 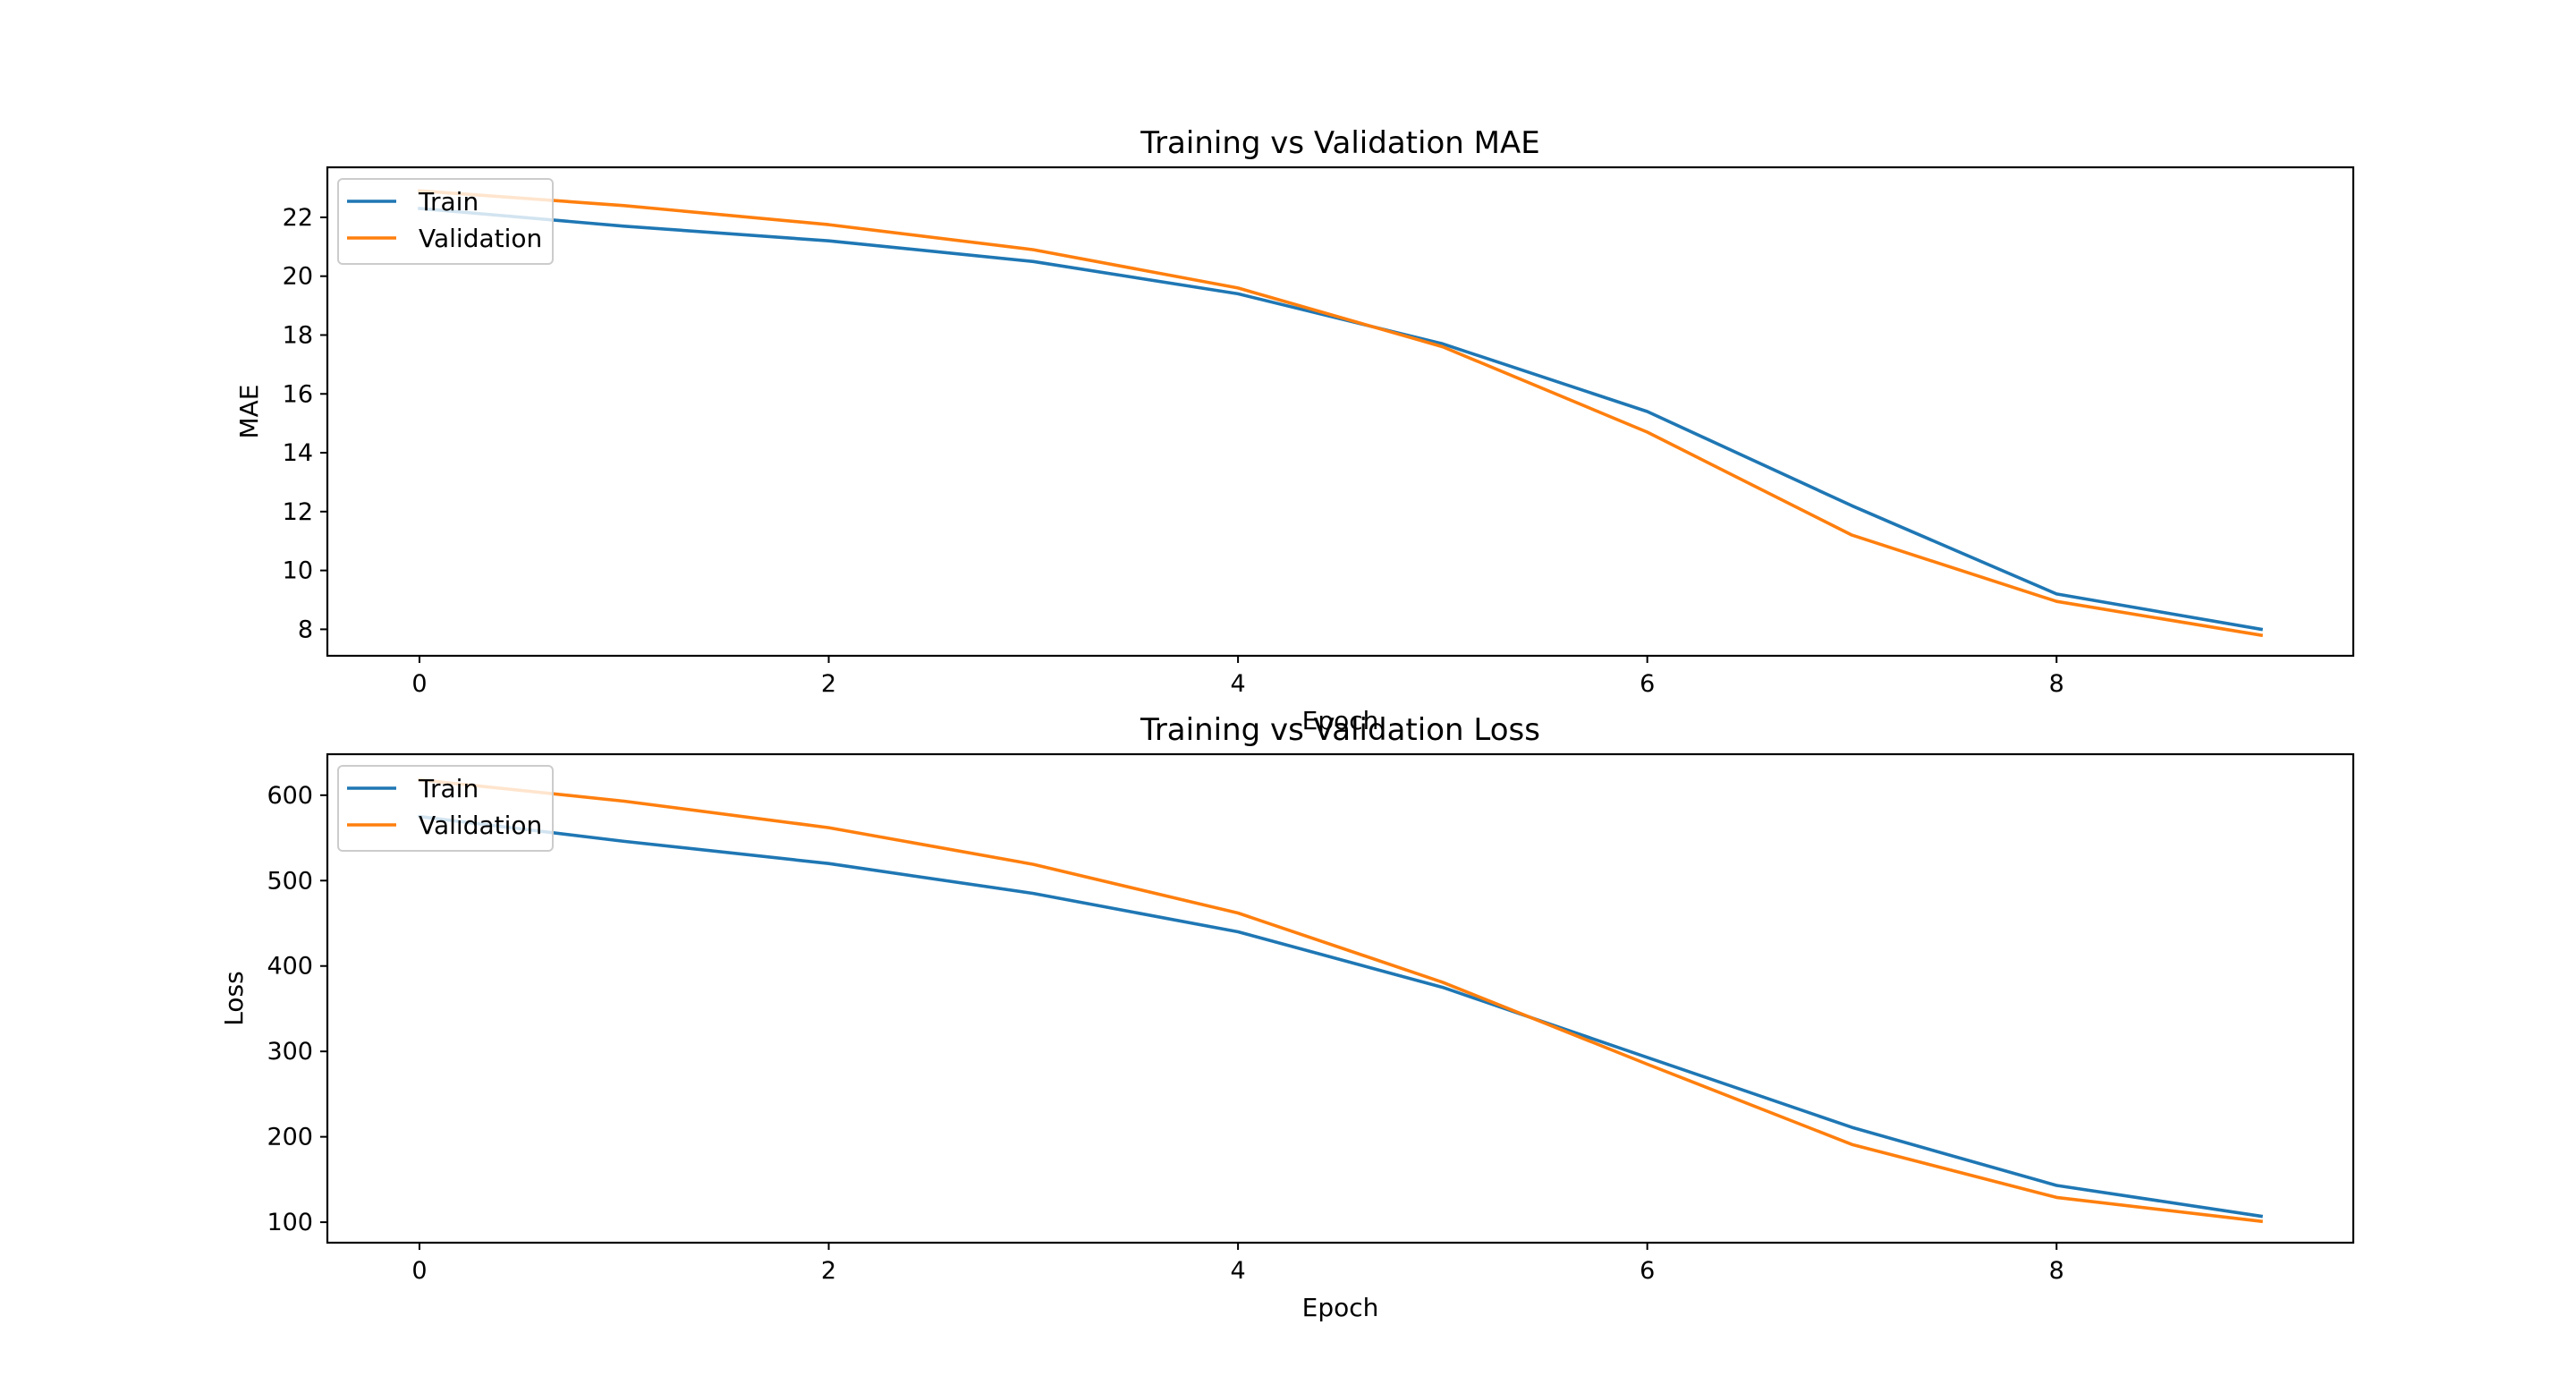 I want to click on loss-chart-x-ticks: 0 2 4 6 8, so click(x=1237, y=1264).